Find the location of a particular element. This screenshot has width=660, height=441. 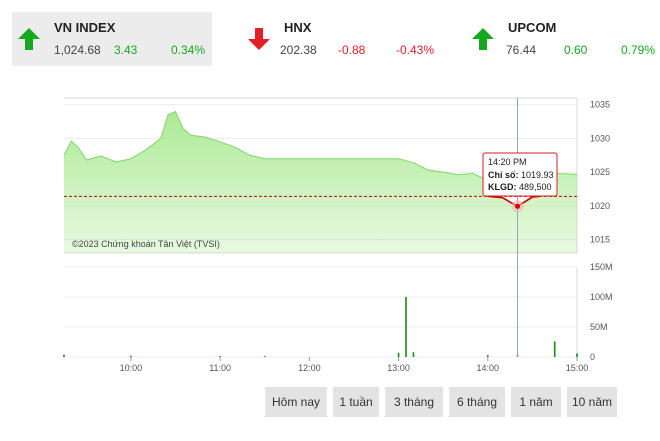

ticker-value: 202.38 is located at coordinates (298, 50).